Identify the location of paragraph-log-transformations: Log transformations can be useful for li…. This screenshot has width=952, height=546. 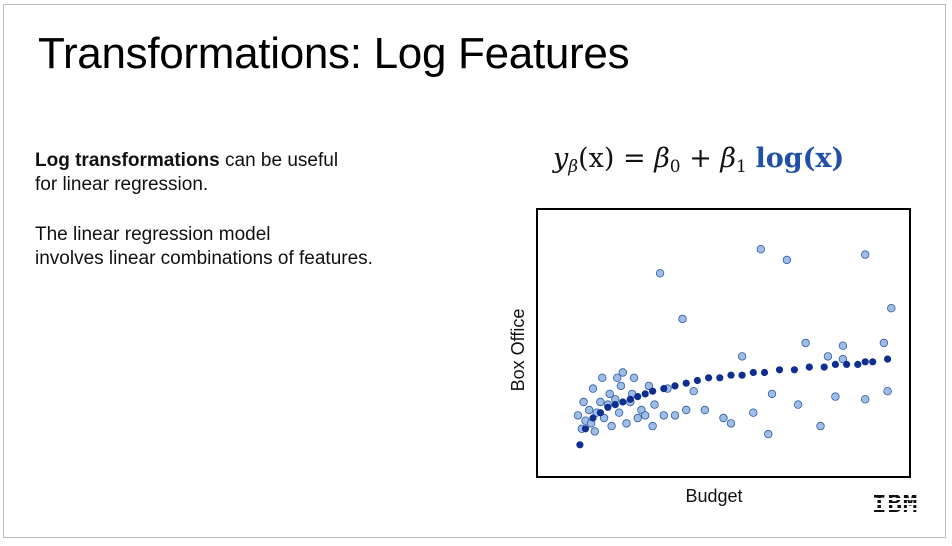
(225, 173).